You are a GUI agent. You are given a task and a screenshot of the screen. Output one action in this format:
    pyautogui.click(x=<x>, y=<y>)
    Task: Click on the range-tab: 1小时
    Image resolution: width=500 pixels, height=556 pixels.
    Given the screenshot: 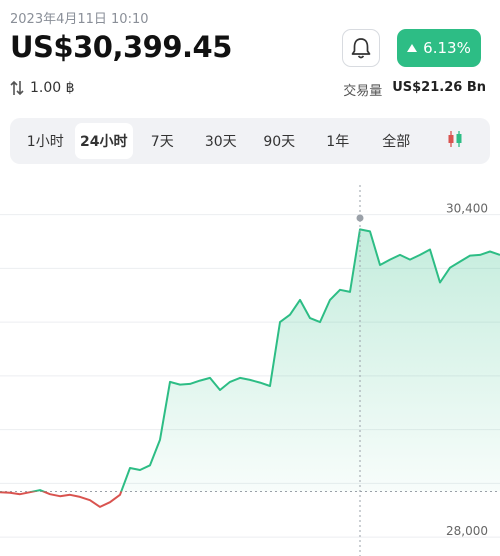 What is the action you would take?
    pyautogui.click(x=45, y=142)
    